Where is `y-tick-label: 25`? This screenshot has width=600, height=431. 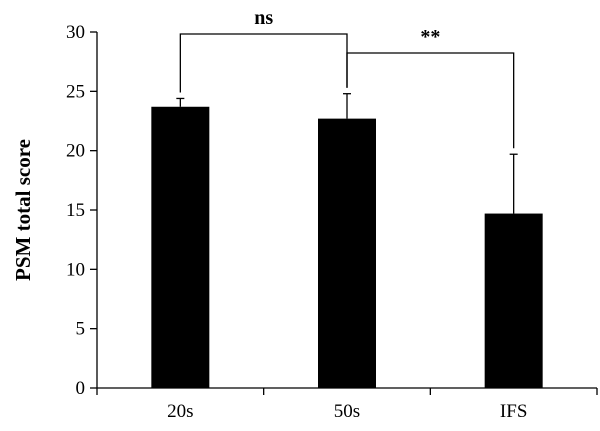
y-tick-label: 25 is located at coordinates (75, 91).